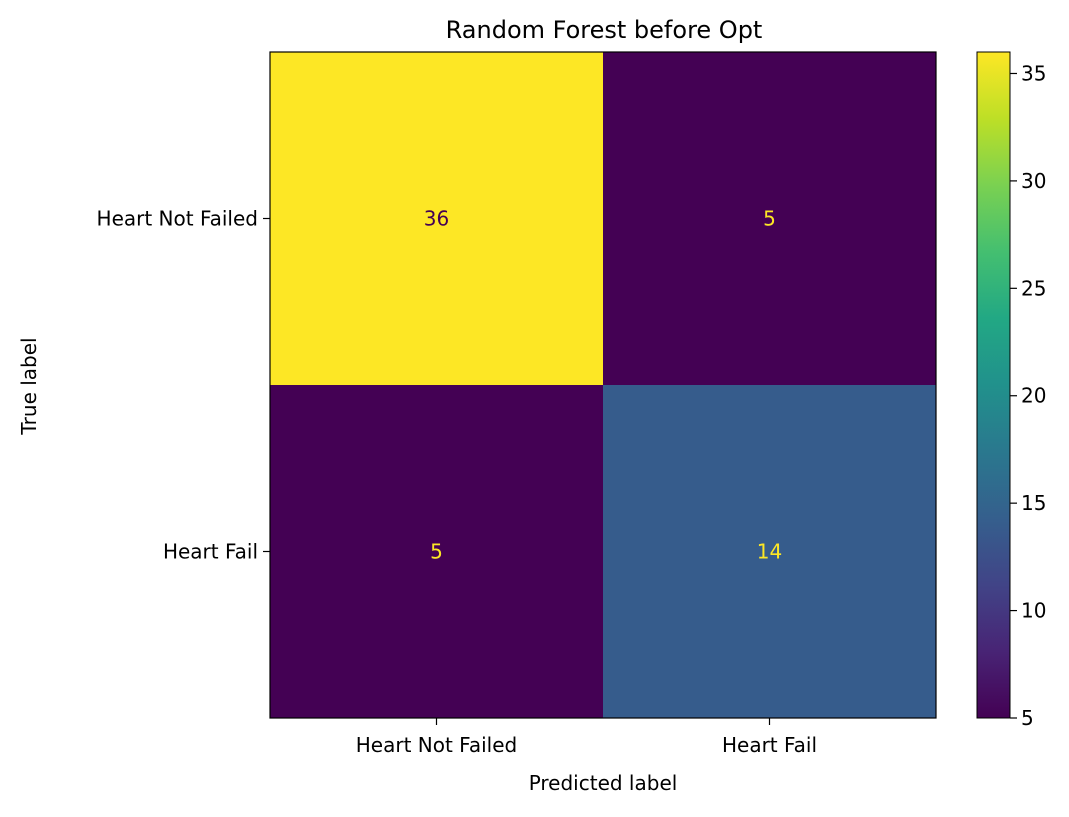 The height and width of the screenshot is (817, 1069). I want to click on y-tick-label: Heart Not Failed, so click(177, 219).